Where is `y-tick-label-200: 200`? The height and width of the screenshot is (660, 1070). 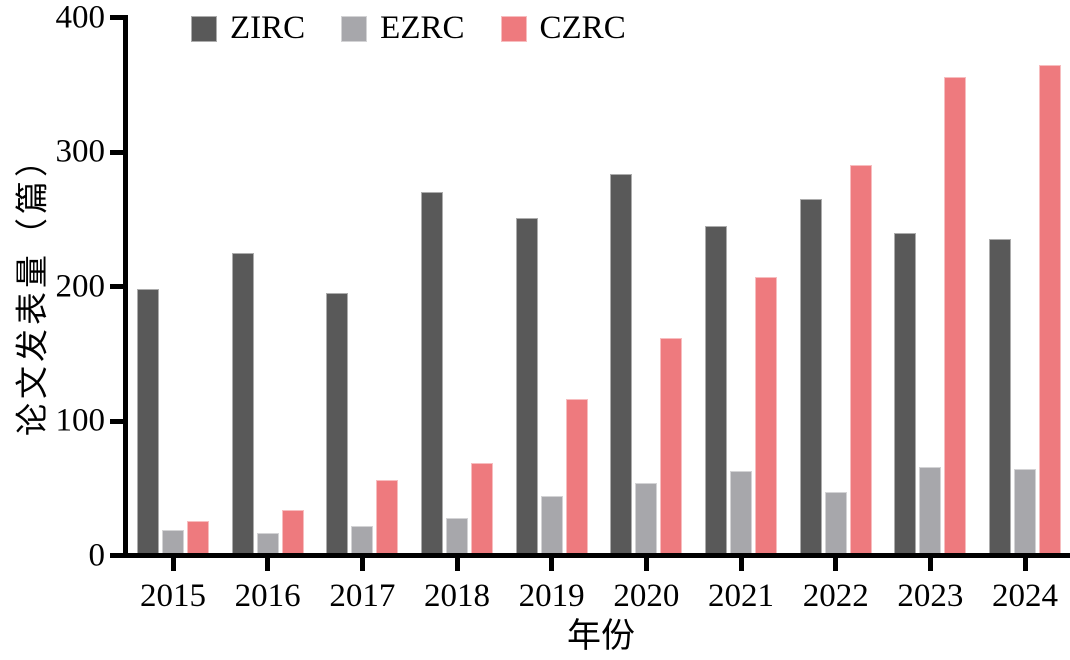 y-tick-label-200: 200 is located at coordinates (80, 286).